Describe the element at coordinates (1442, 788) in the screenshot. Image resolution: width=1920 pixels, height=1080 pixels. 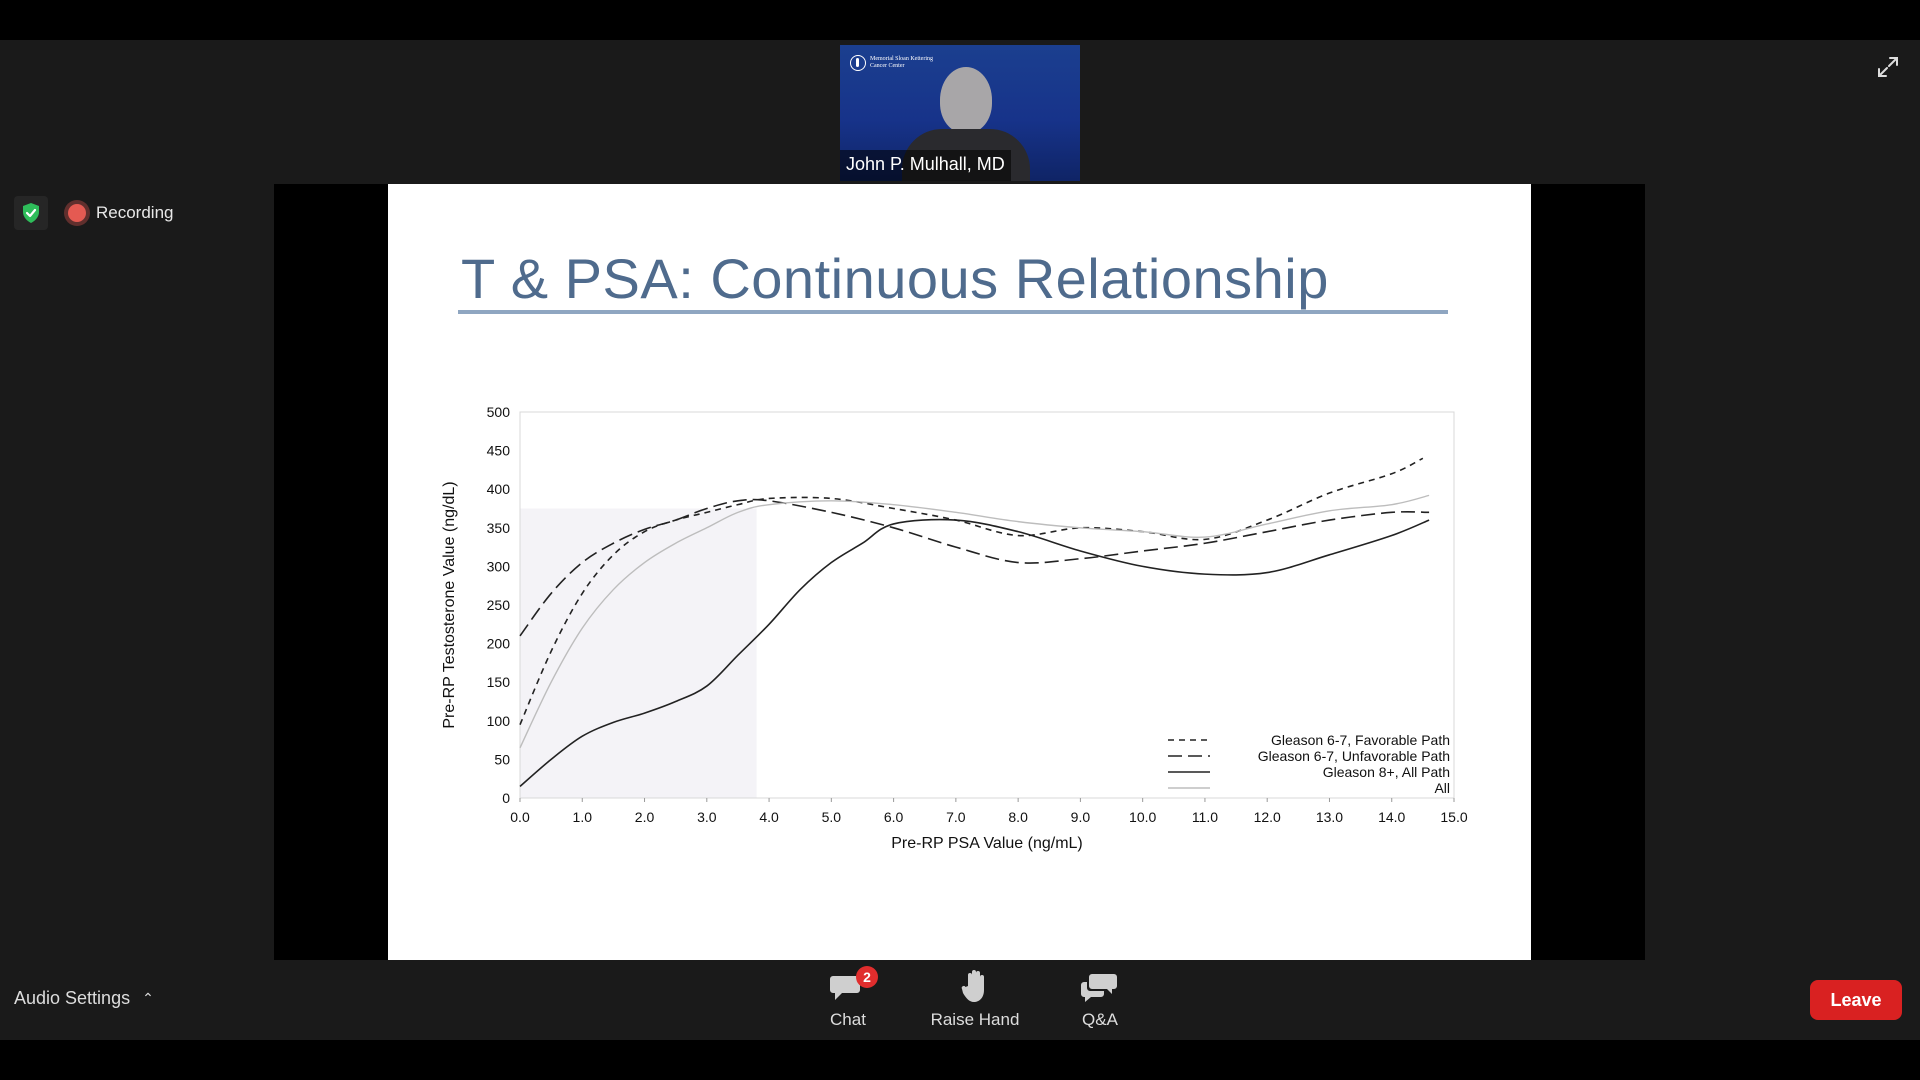
I see `legend-label: All` at that location.